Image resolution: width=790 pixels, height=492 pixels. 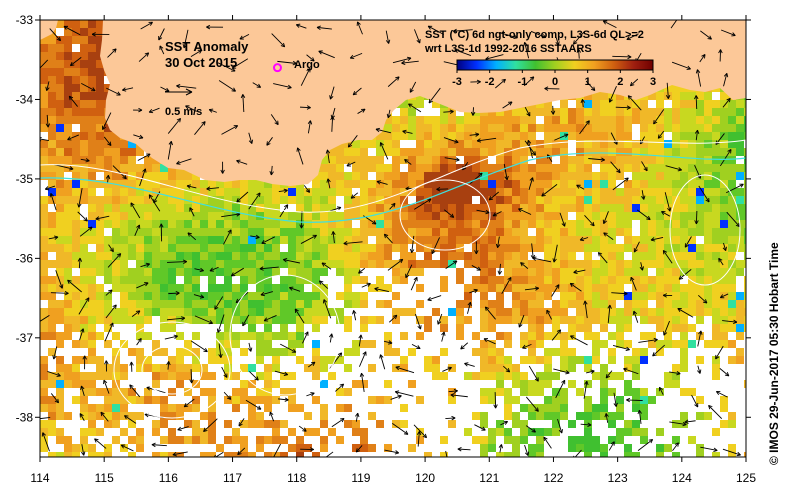 What do you see at coordinates (183, 112) in the screenshot?
I see `velocity-scale-label: 0.5 m/s` at bounding box center [183, 112].